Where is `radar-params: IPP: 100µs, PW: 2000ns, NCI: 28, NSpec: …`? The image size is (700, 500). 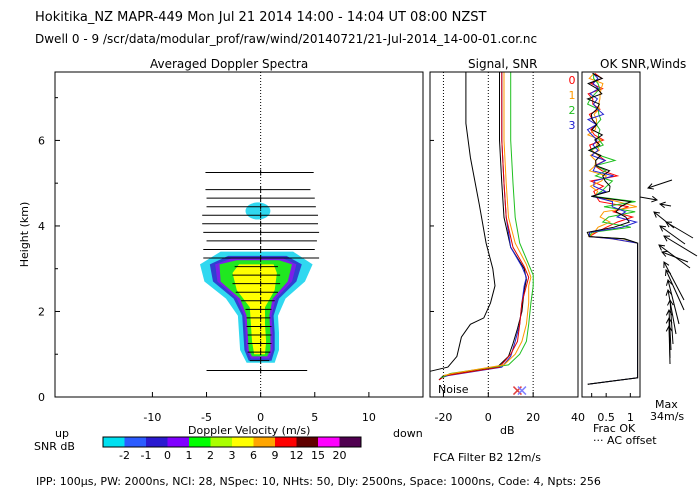 radar-params: IPP: 100µs, PW: 2000ns, NCI: 28, NSpec: … is located at coordinates (318, 481).